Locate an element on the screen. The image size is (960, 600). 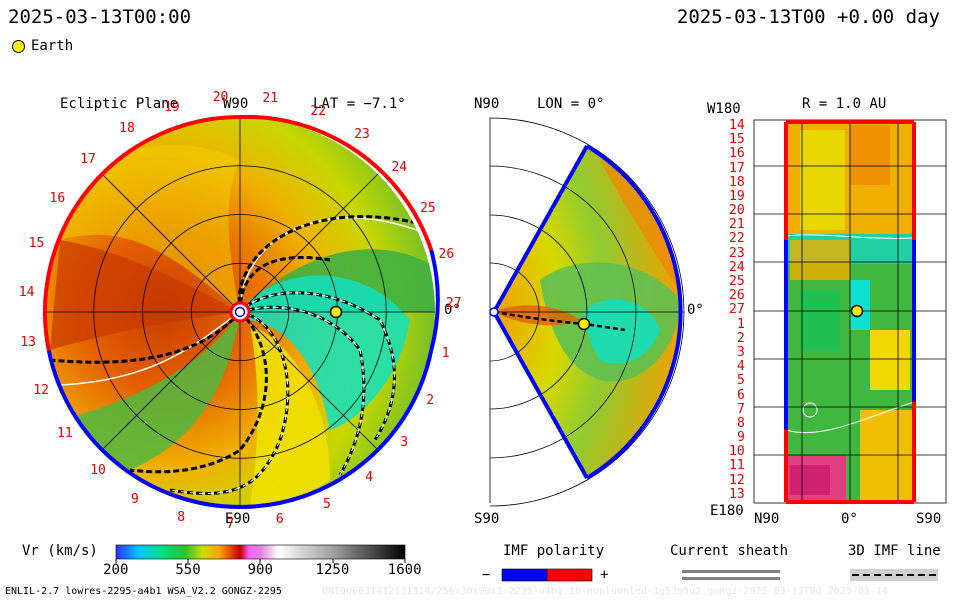
radius-panel is located at coordinates (850, 311).